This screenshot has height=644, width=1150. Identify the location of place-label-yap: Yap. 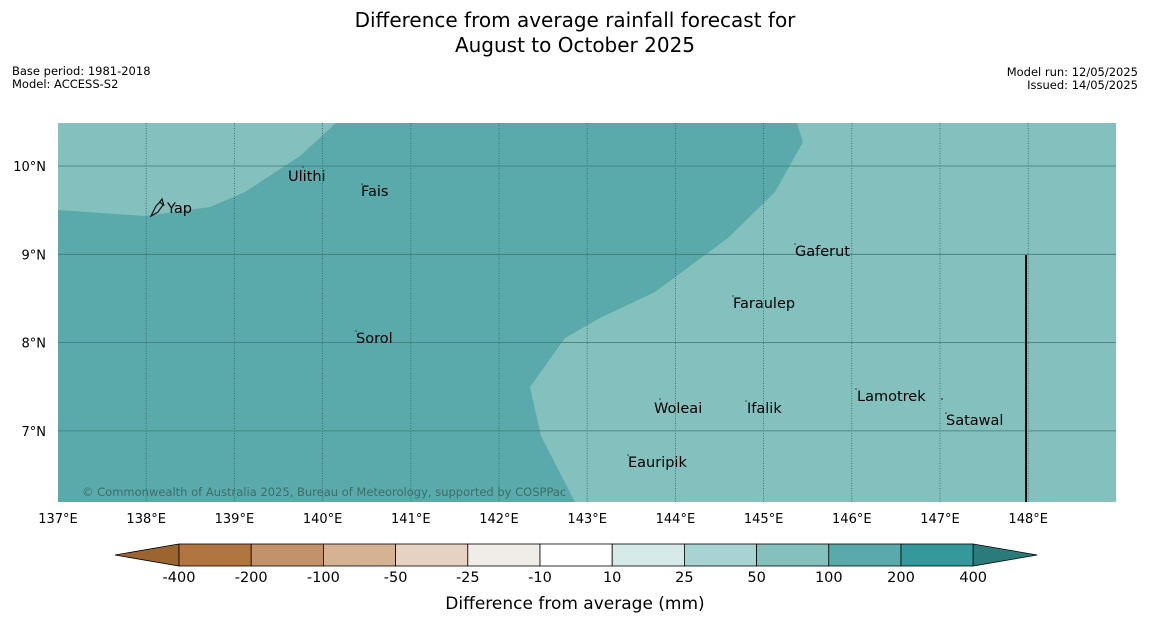
(179, 209).